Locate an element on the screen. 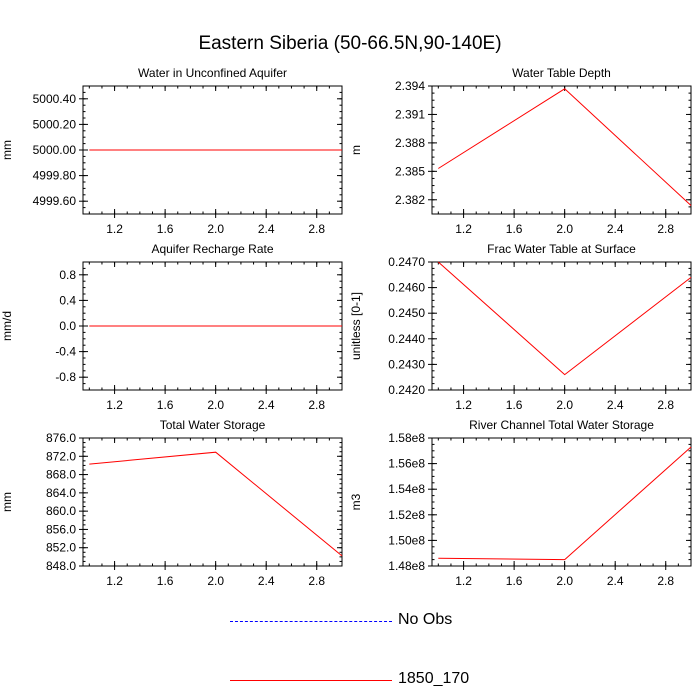 This screenshot has height=700, width=700. y-tick-label: 0.2440 is located at coordinates (406, 339).